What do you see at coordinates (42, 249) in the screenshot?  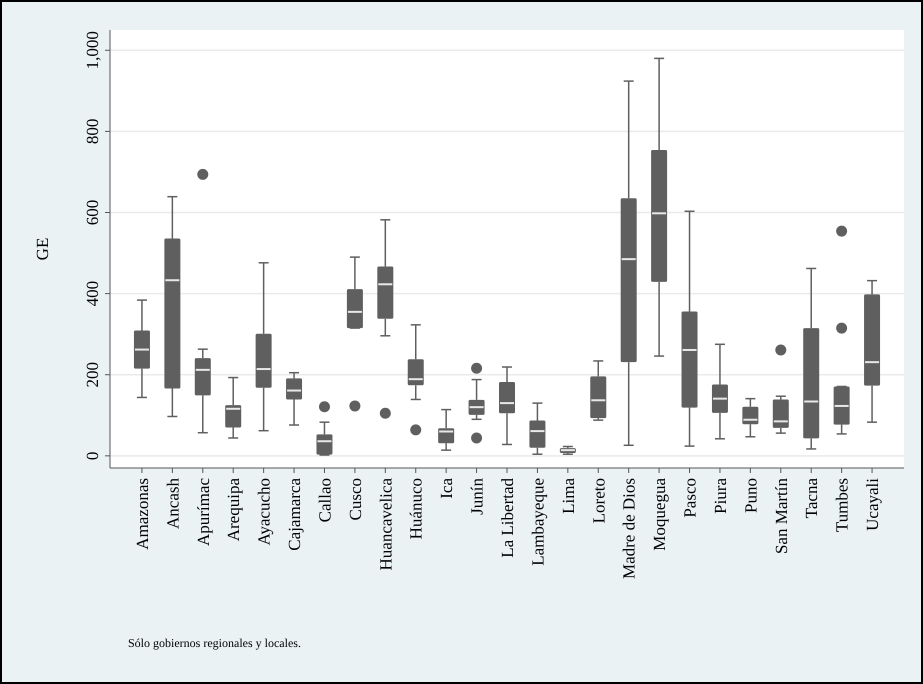 I see `y-axis-title: GE` at bounding box center [42, 249].